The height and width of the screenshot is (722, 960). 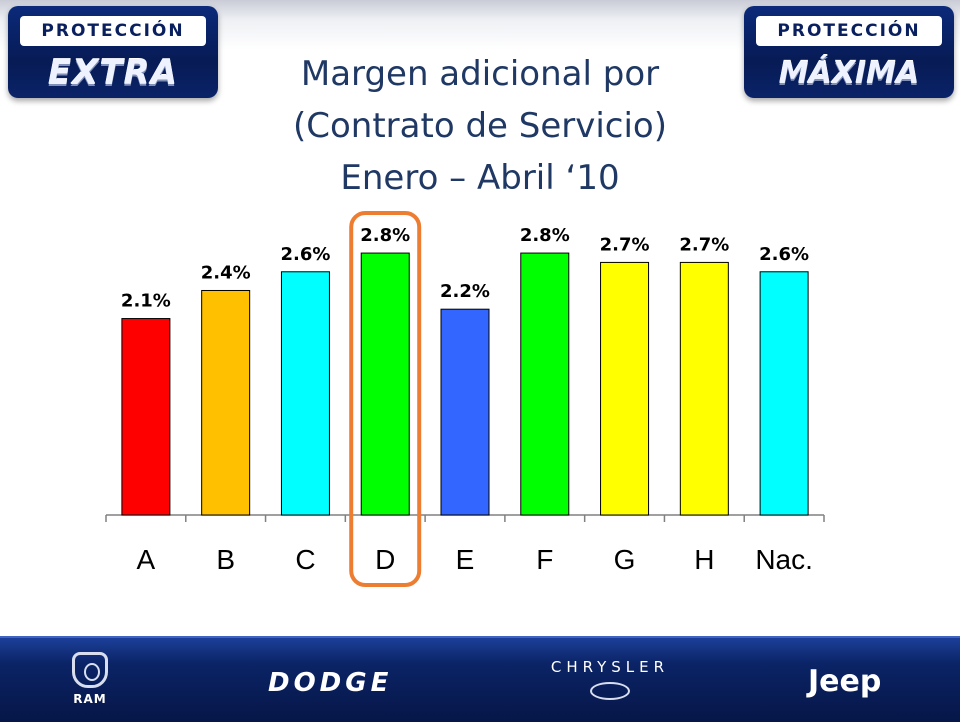 I want to click on footer-brand-band: RAM DODGE CHRYSLER Jeep, so click(x=480, y=679).